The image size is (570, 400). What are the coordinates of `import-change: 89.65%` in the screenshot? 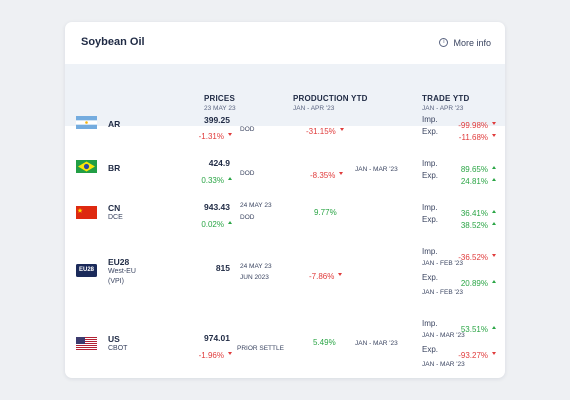 It's located at (478, 168).